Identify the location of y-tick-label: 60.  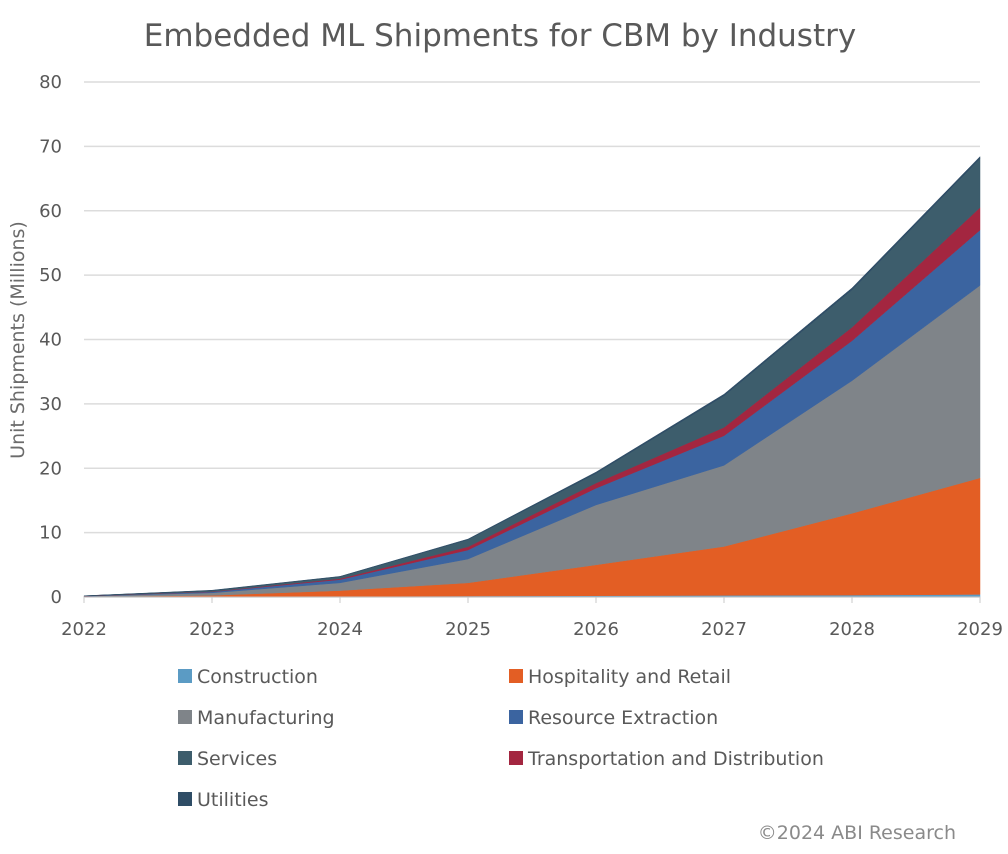
(50, 211).